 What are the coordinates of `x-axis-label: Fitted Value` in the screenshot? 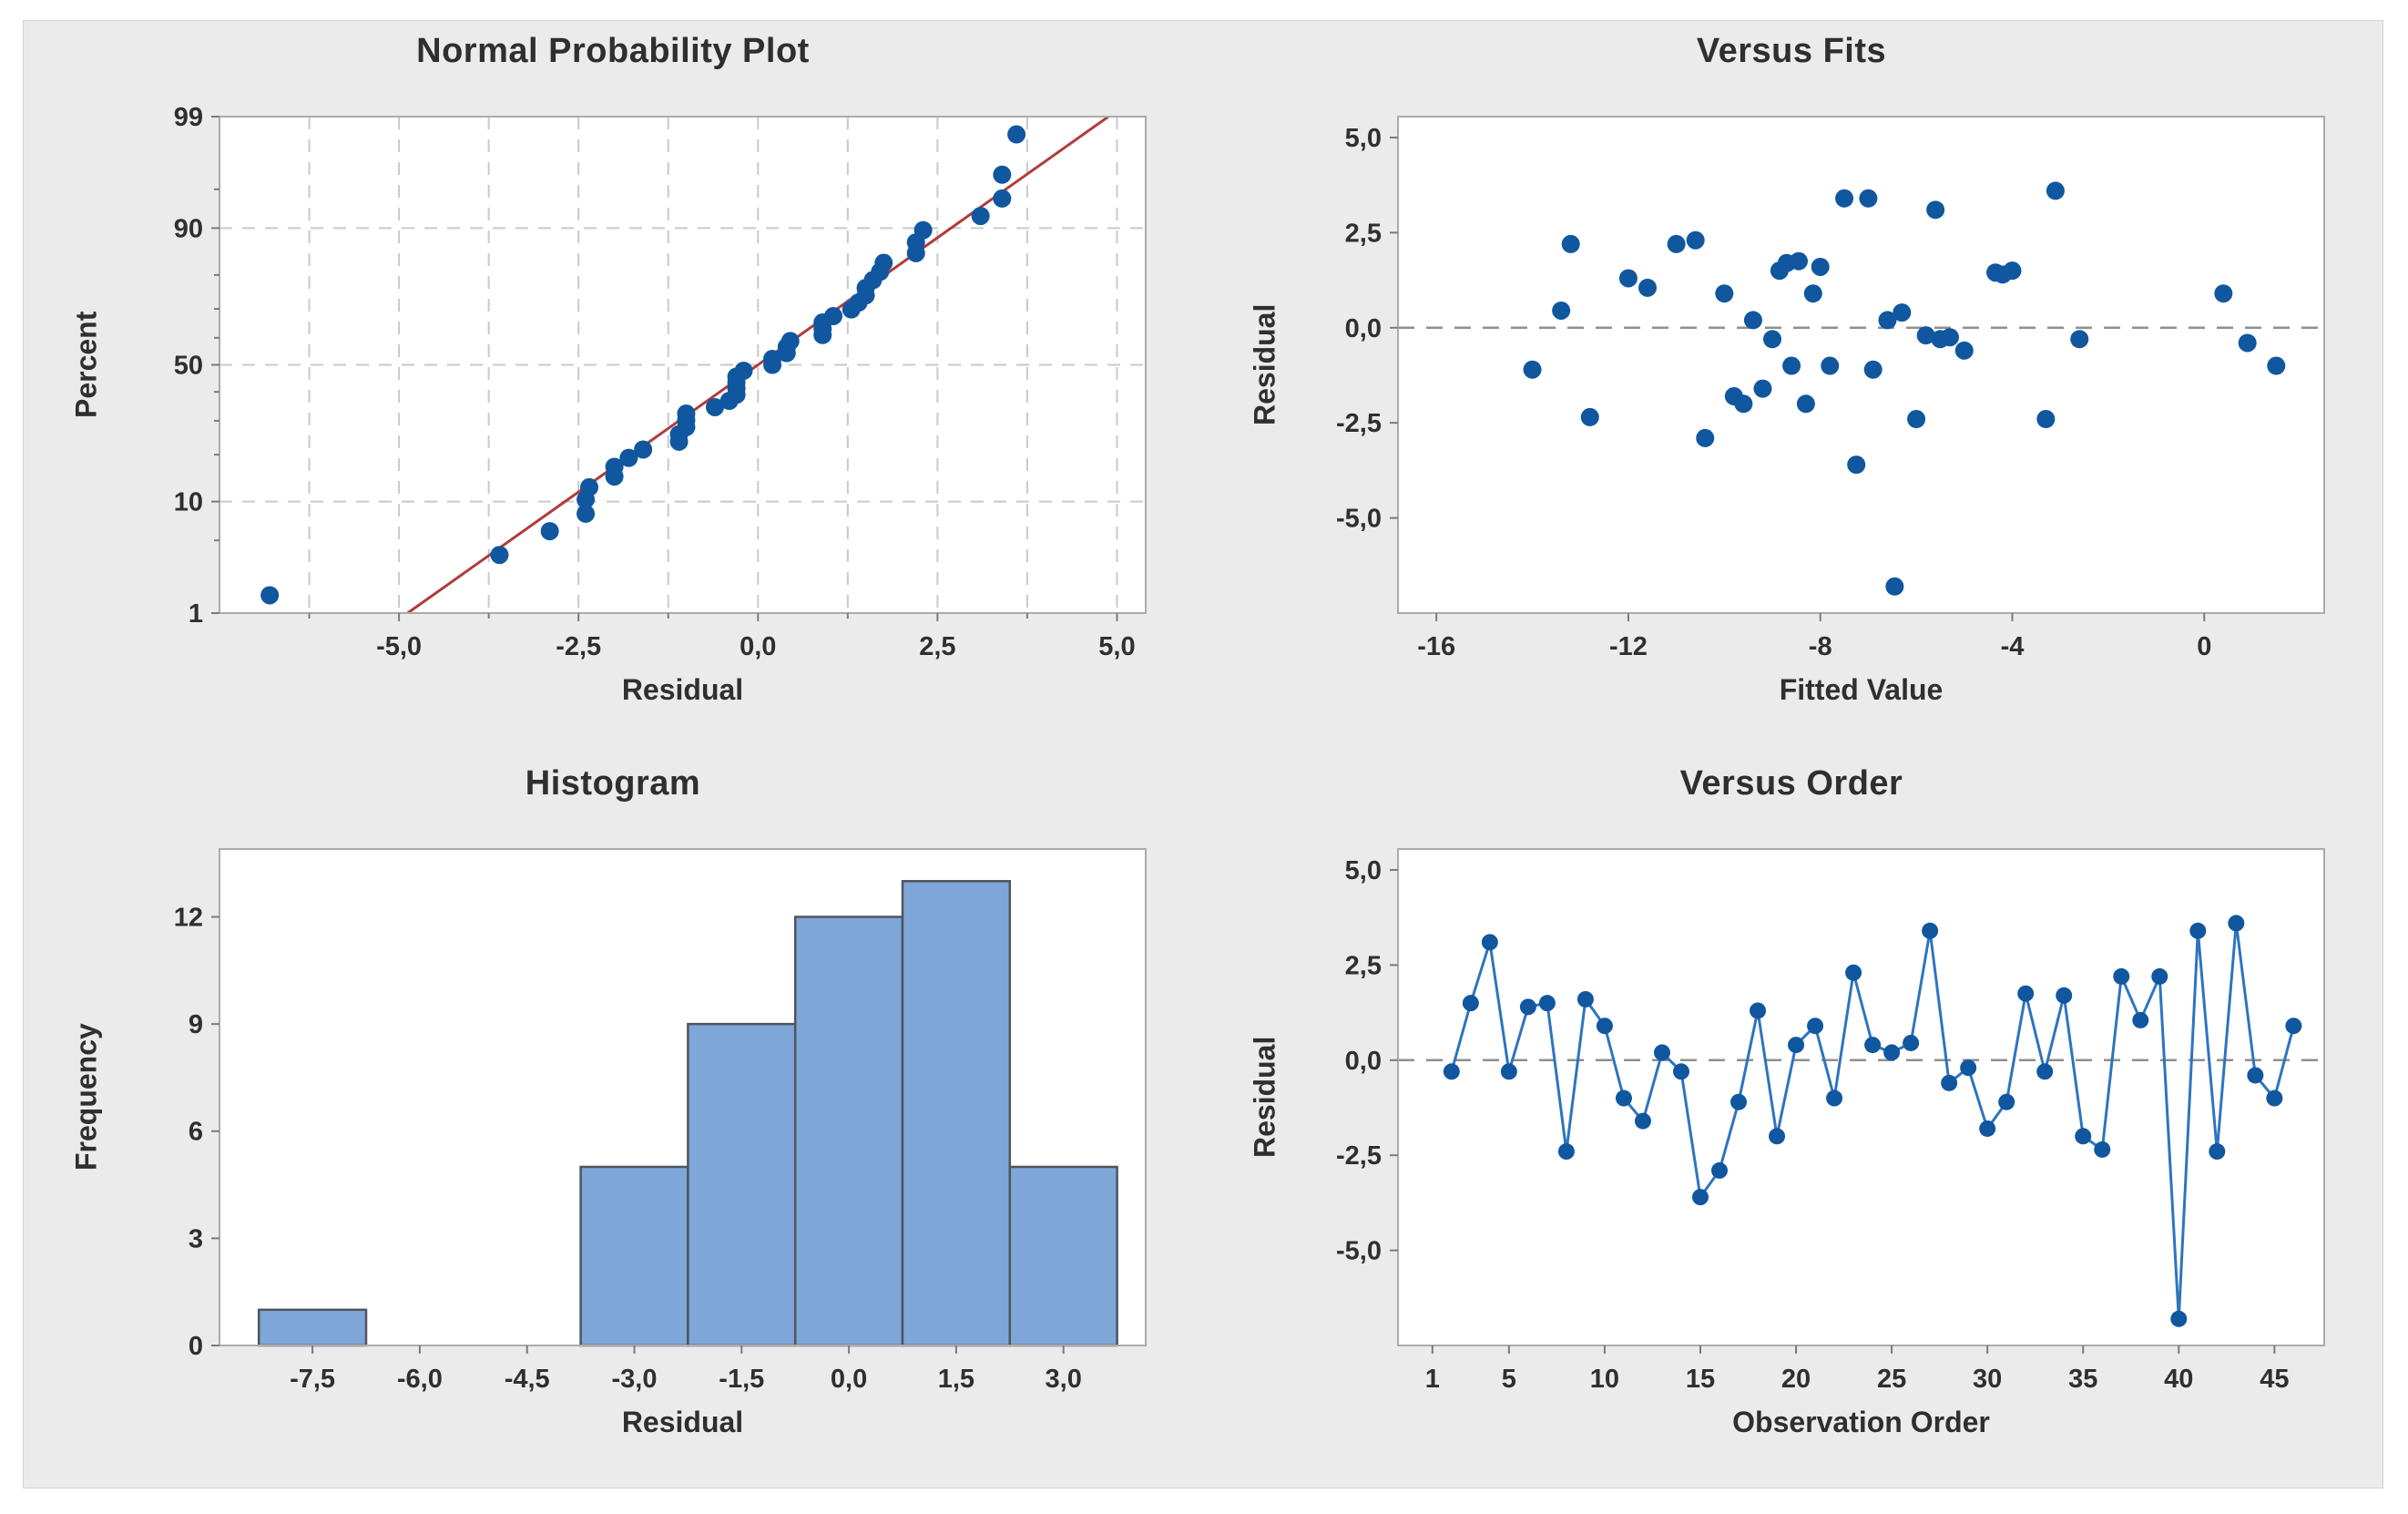 It's located at (1861, 689).